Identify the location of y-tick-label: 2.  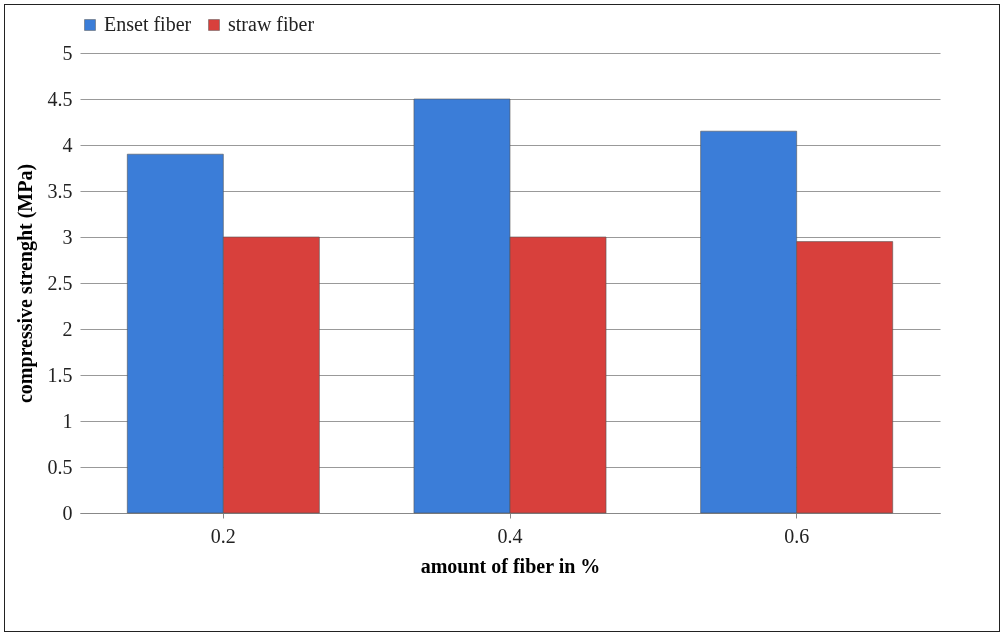
(67, 328).